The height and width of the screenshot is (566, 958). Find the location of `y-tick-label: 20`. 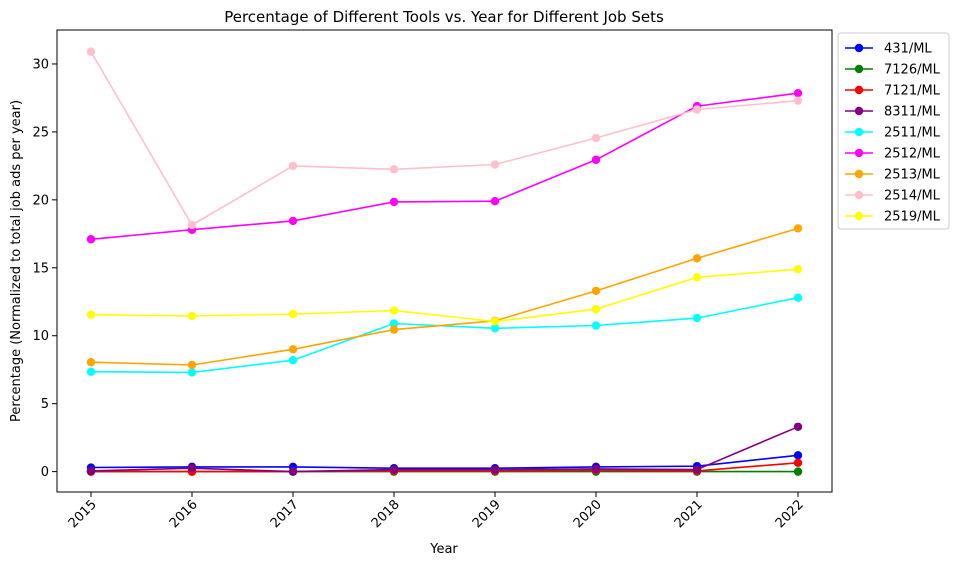

y-tick-label: 20 is located at coordinates (40, 200).